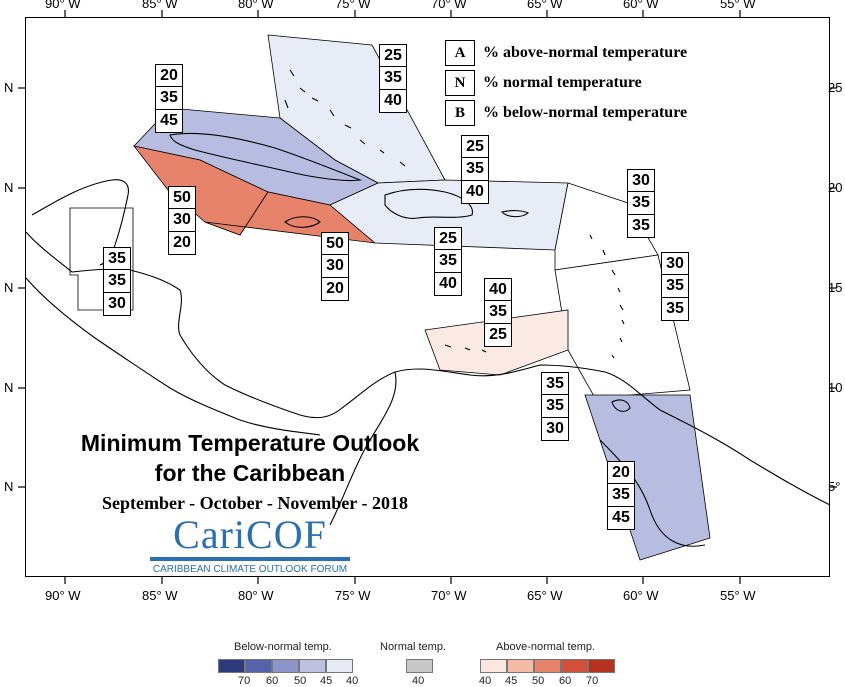 Image resolution: width=845 pixels, height=687 pixels. Describe the element at coordinates (835, 187) in the screenshot. I see `lat-label-right: 20` at that location.